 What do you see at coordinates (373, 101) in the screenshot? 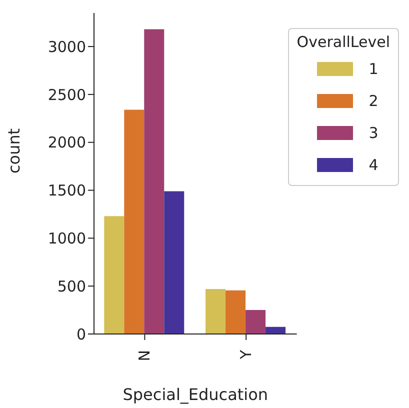
I see `legend-label: 2` at bounding box center [373, 101].